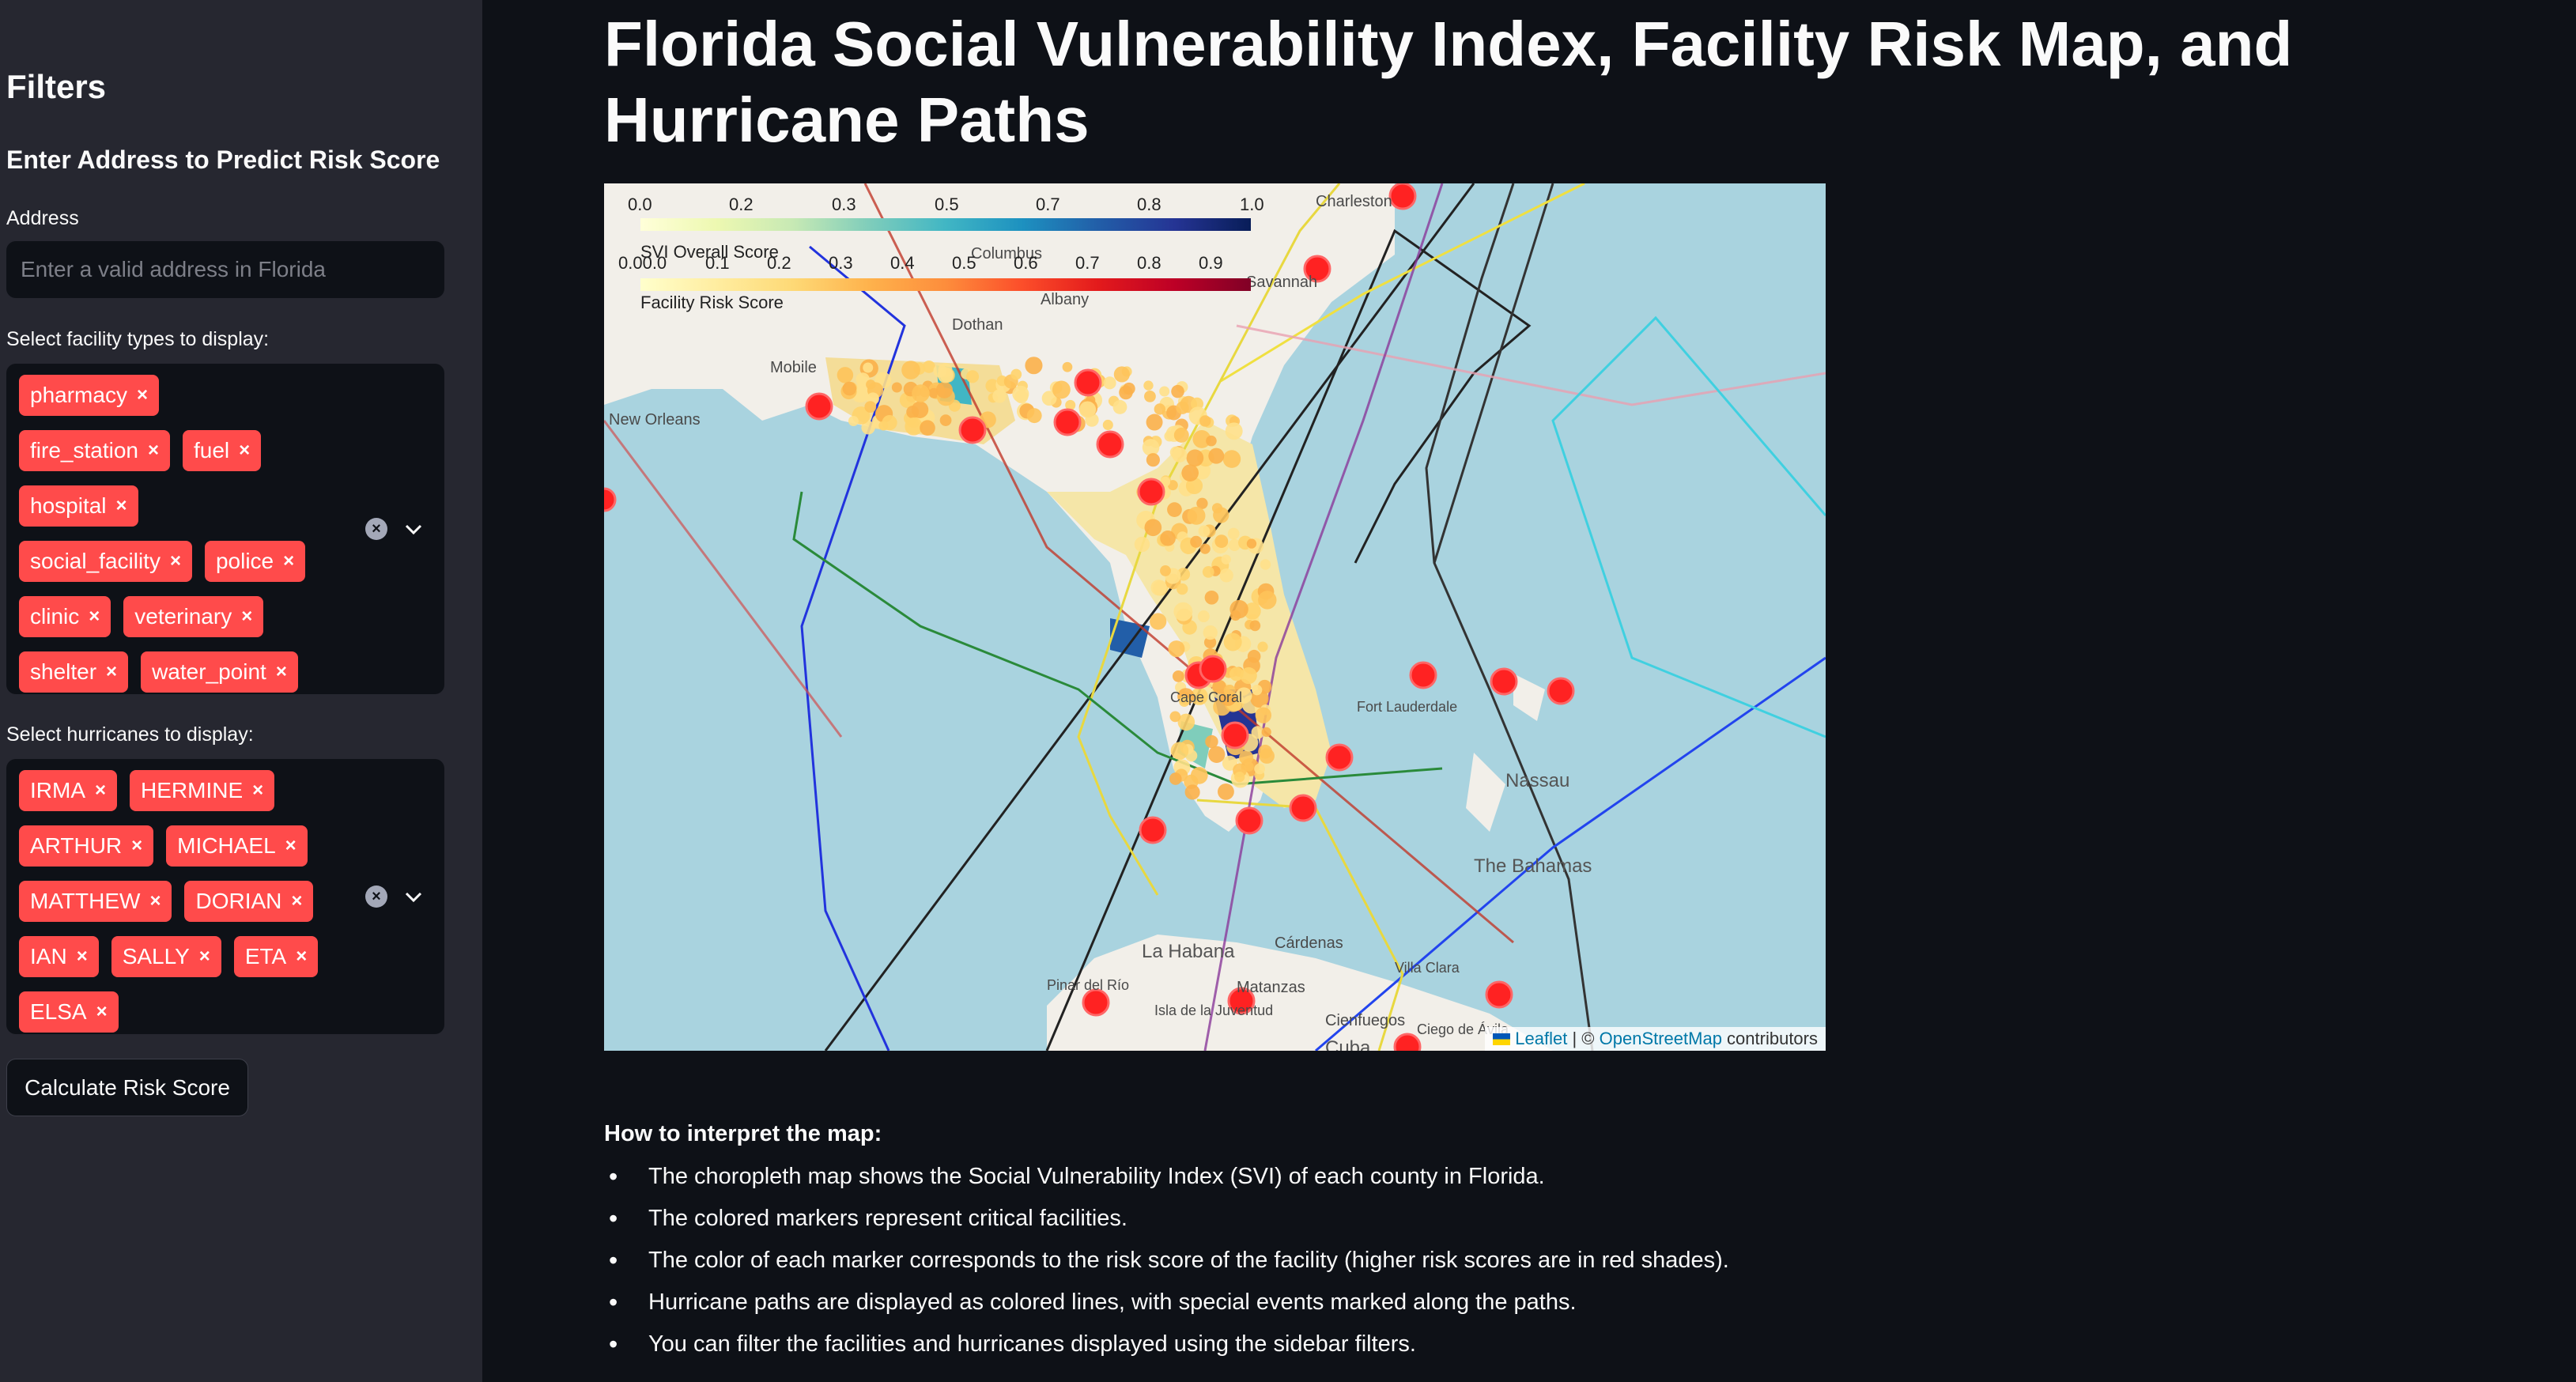 The width and height of the screenshot is (2576, 1382). Describe the element at coordinates (1087, 263) in the screenshot. I see `legend-tick: 0.7` at that location.